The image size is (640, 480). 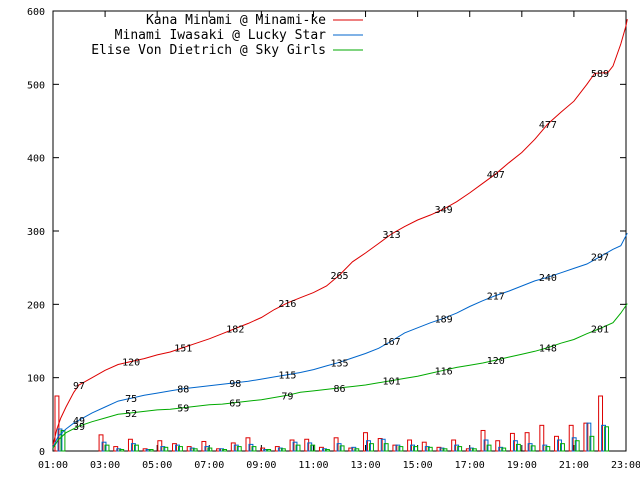 I want to click on y-tick-label: 400, so click(x=36, y=159).